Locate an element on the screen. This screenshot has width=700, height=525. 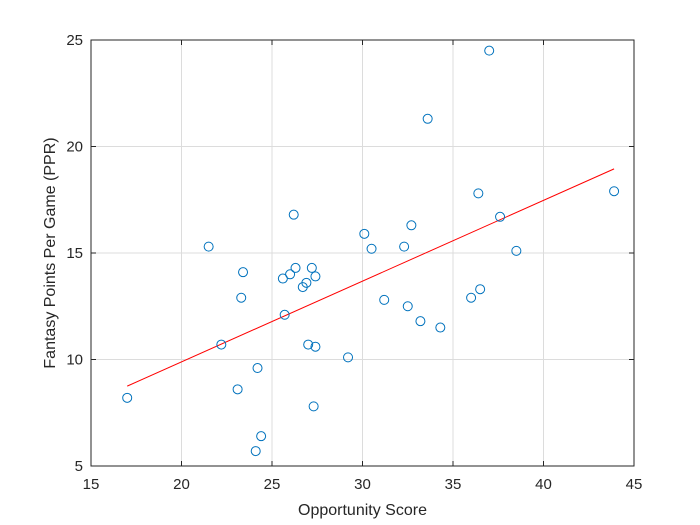
y-axis-title: Fantasy Points Per Game (PPR) is located at coordinates (50, 252).